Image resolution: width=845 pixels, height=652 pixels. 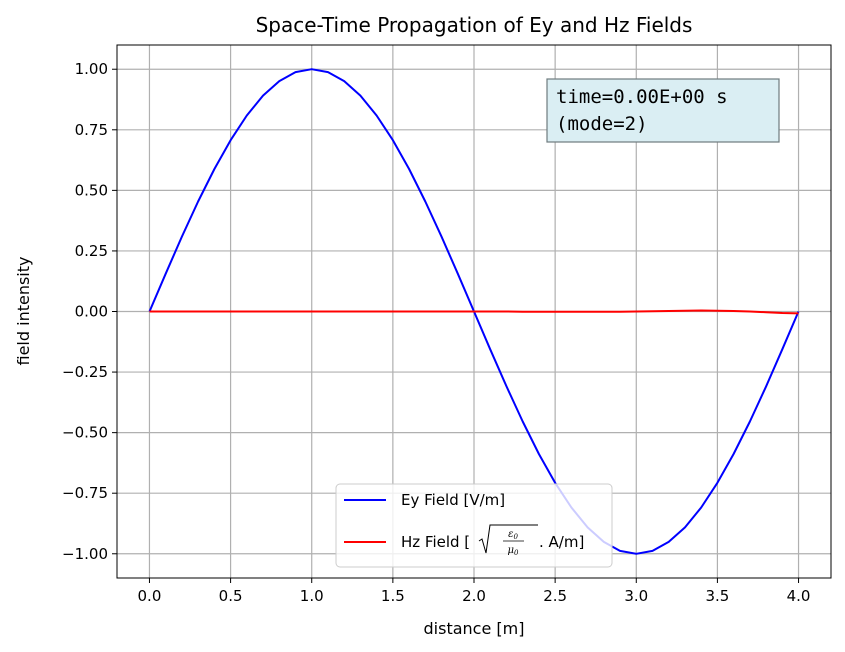 What do you see at coordinates (312, 596) in the screenshot?
I see `x-tick-label: 1.0` at bounding box center [312, 596].